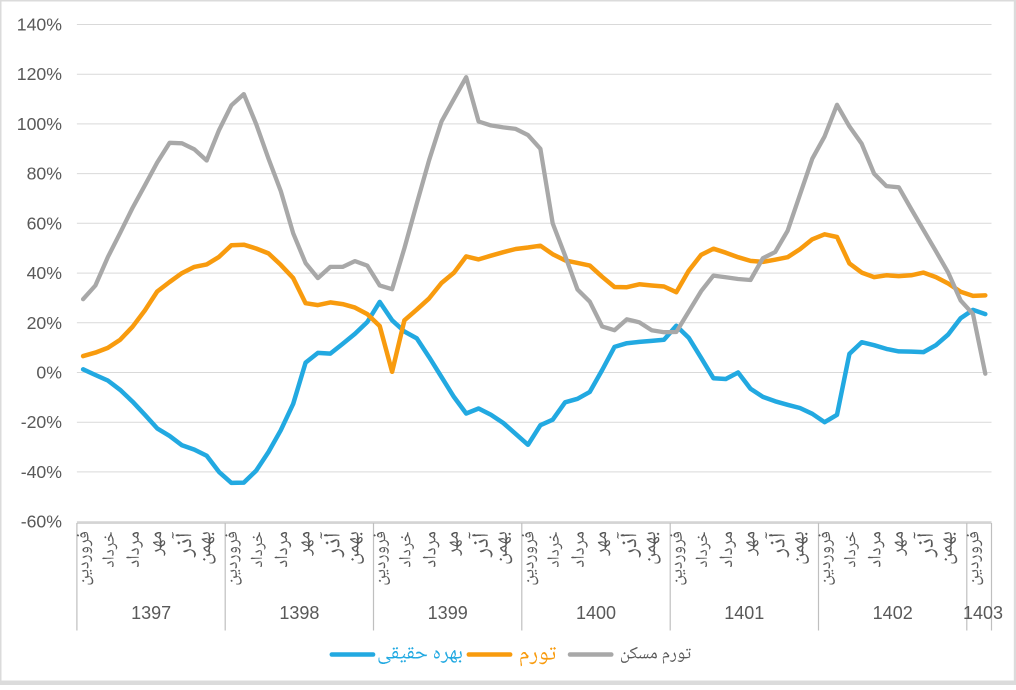  What do you see at coordinates (983, 613) in the screenshot?
I see `svg-text: 1403` at bounding box center [983, 613].